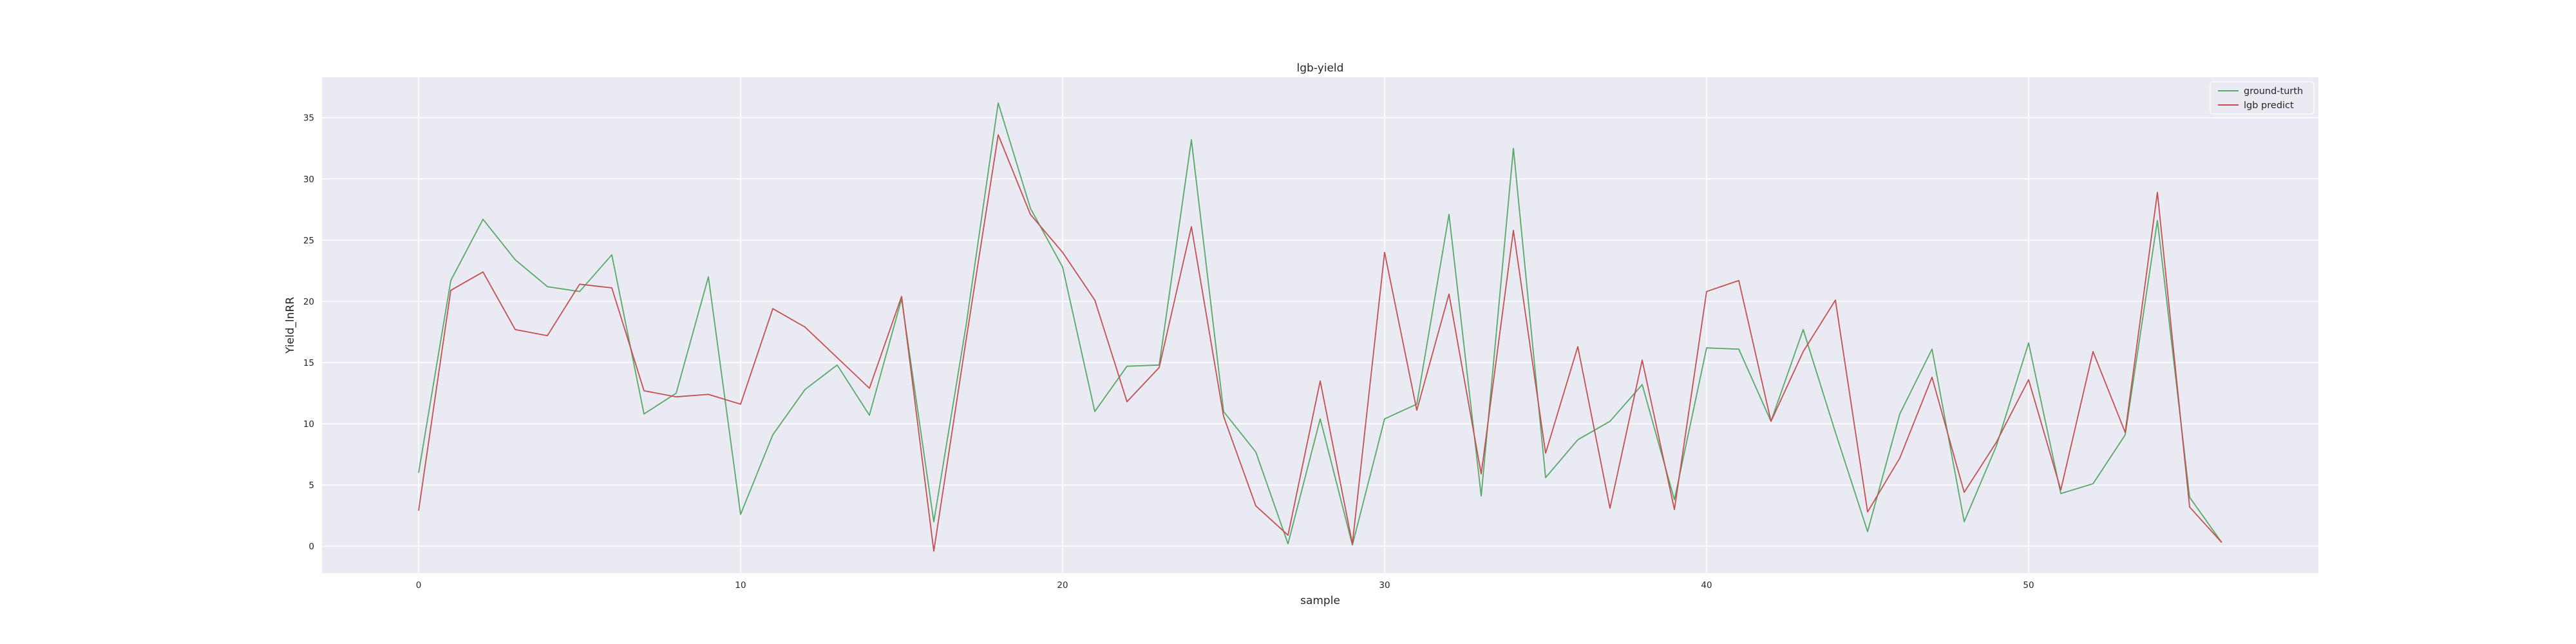 The width and height of the screenshot is (2576, 644). What do you see at coordinates (309, 119) in the screenshot?
I see `y-tick-label: 35` at bounding box center [309, 119].